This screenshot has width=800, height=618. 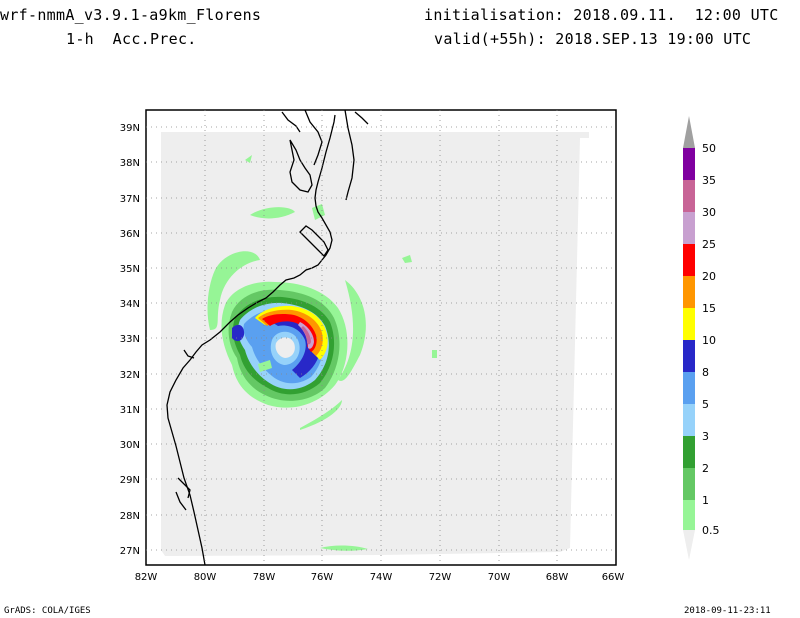 I want to click on colorbar: 50 35 30 25 20 15 10 8 5 3 2 1 0.5, so click(x=701, y=338).